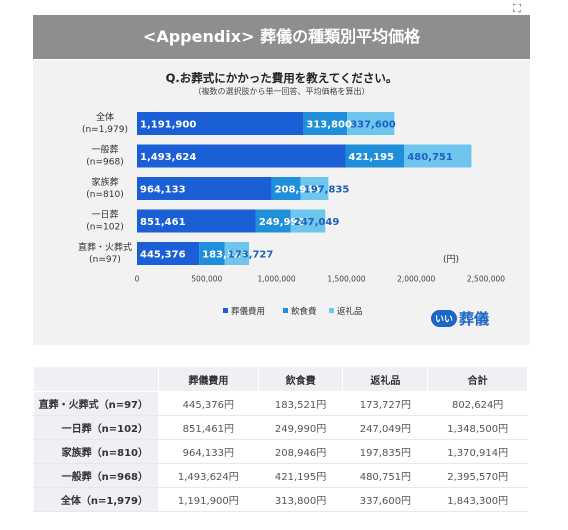 This screenshot has height=530, width=568. What do you see at coordinates (163, 222) in the screenshot?
I see `data-label: 851,461` at bounding box center [163, 222].